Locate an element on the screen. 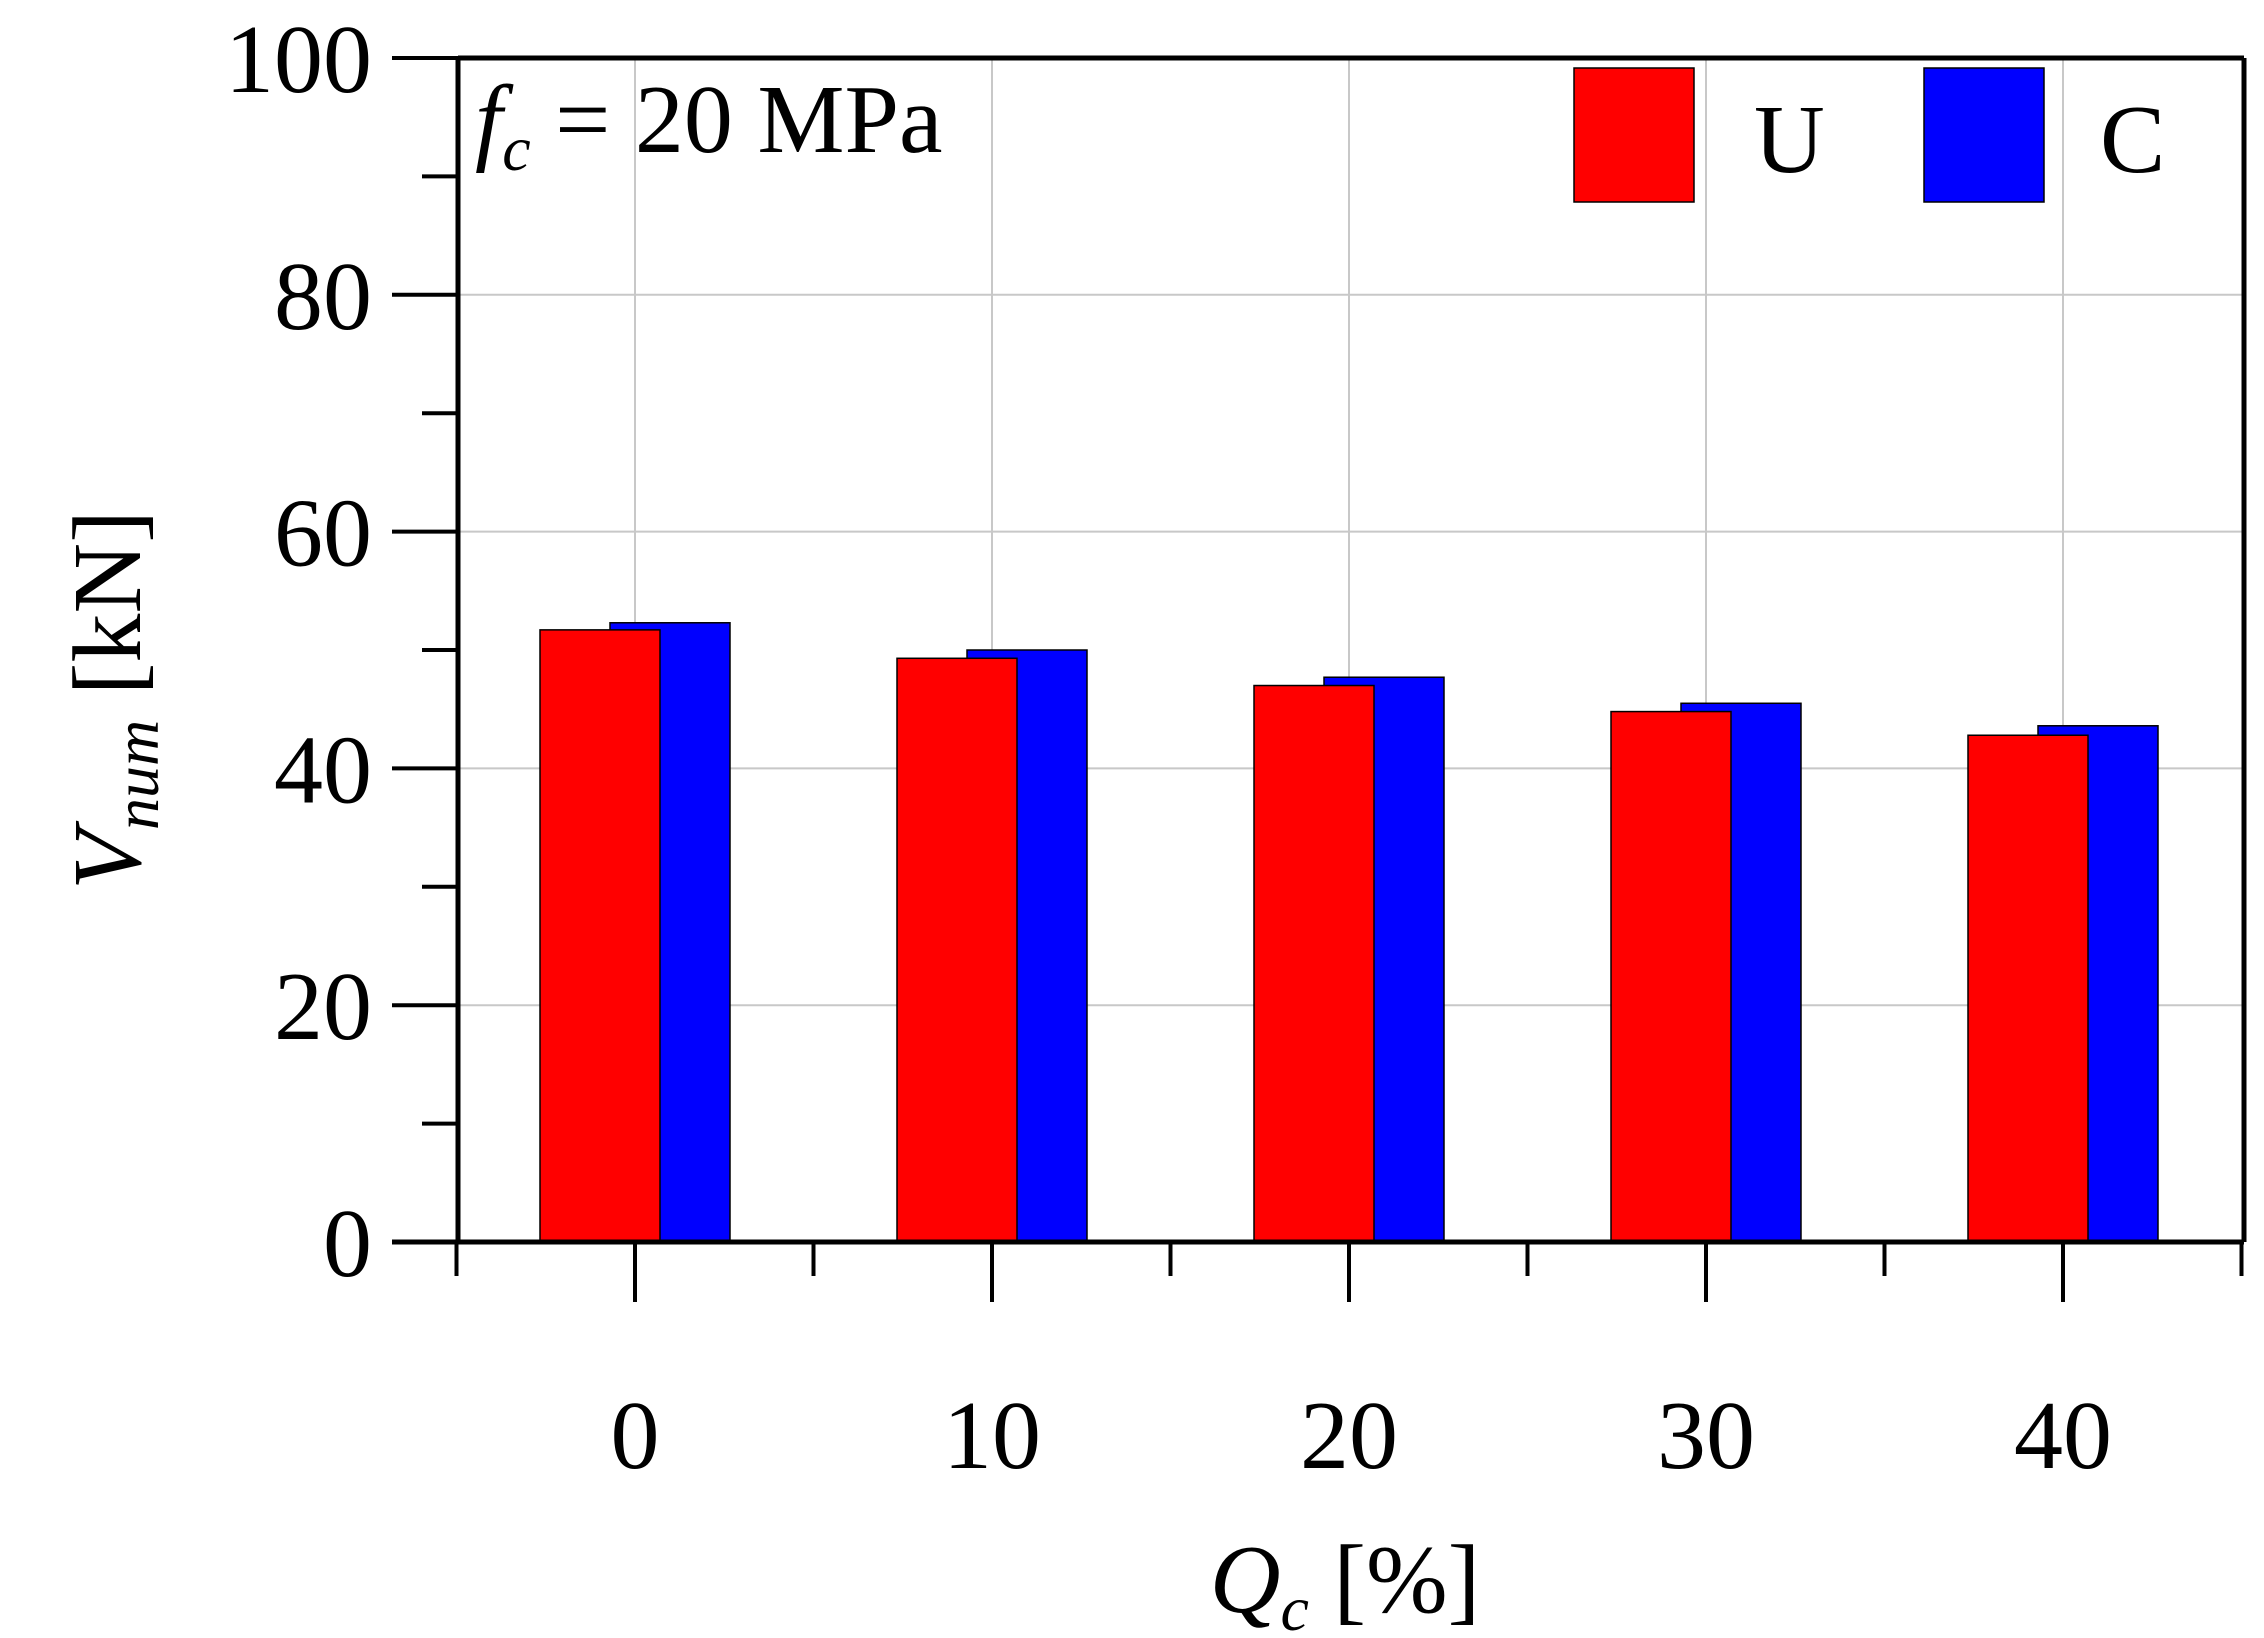 Image resolution: width=2264 pixels, height=1638 pixels. legend-swatch-u is located at coordinates (1634, 135).